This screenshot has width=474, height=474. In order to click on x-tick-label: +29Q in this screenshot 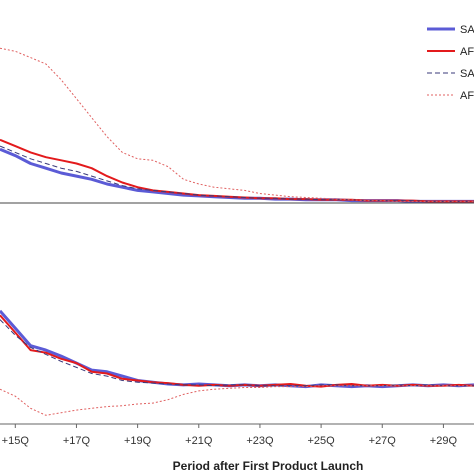, I will do `click(444, 441)`.